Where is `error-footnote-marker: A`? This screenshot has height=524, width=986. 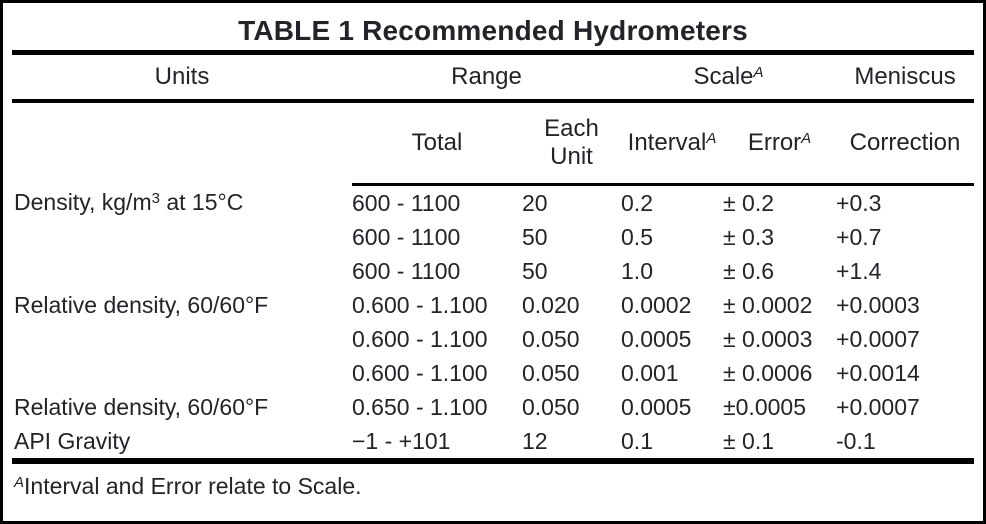 error-footnote-marker: A is located at coordinates (806, 138).